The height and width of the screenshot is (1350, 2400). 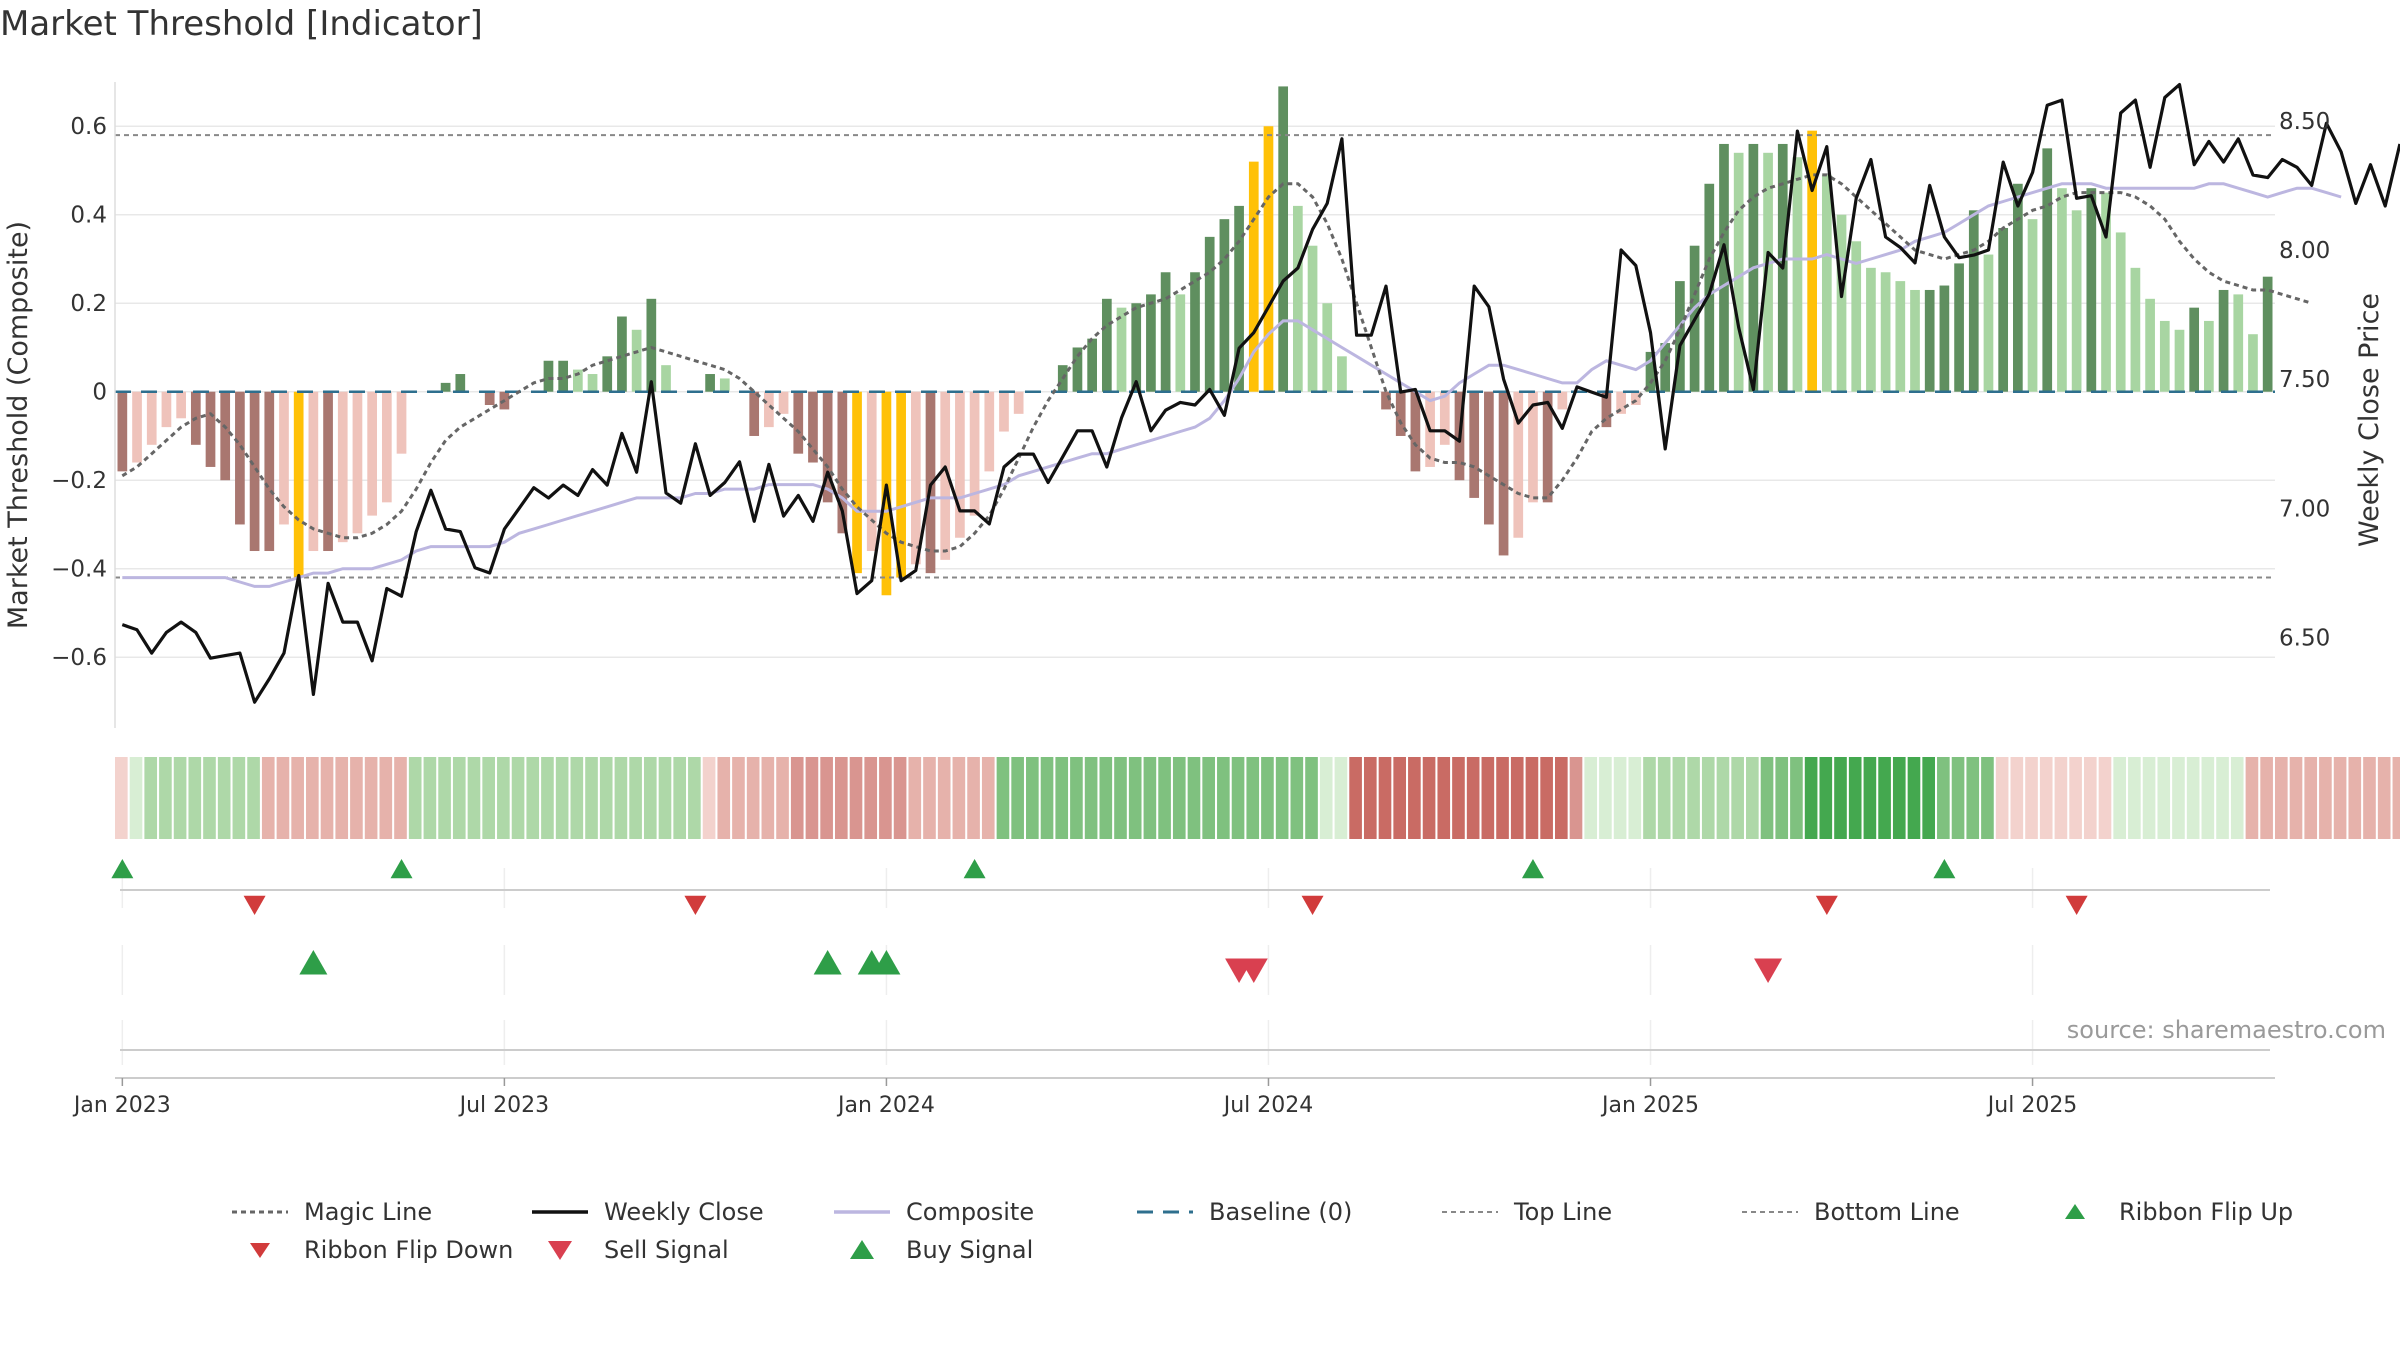 I want to click on legend-label-baseline: Baseline (0), so click(x=1281, y=1212).